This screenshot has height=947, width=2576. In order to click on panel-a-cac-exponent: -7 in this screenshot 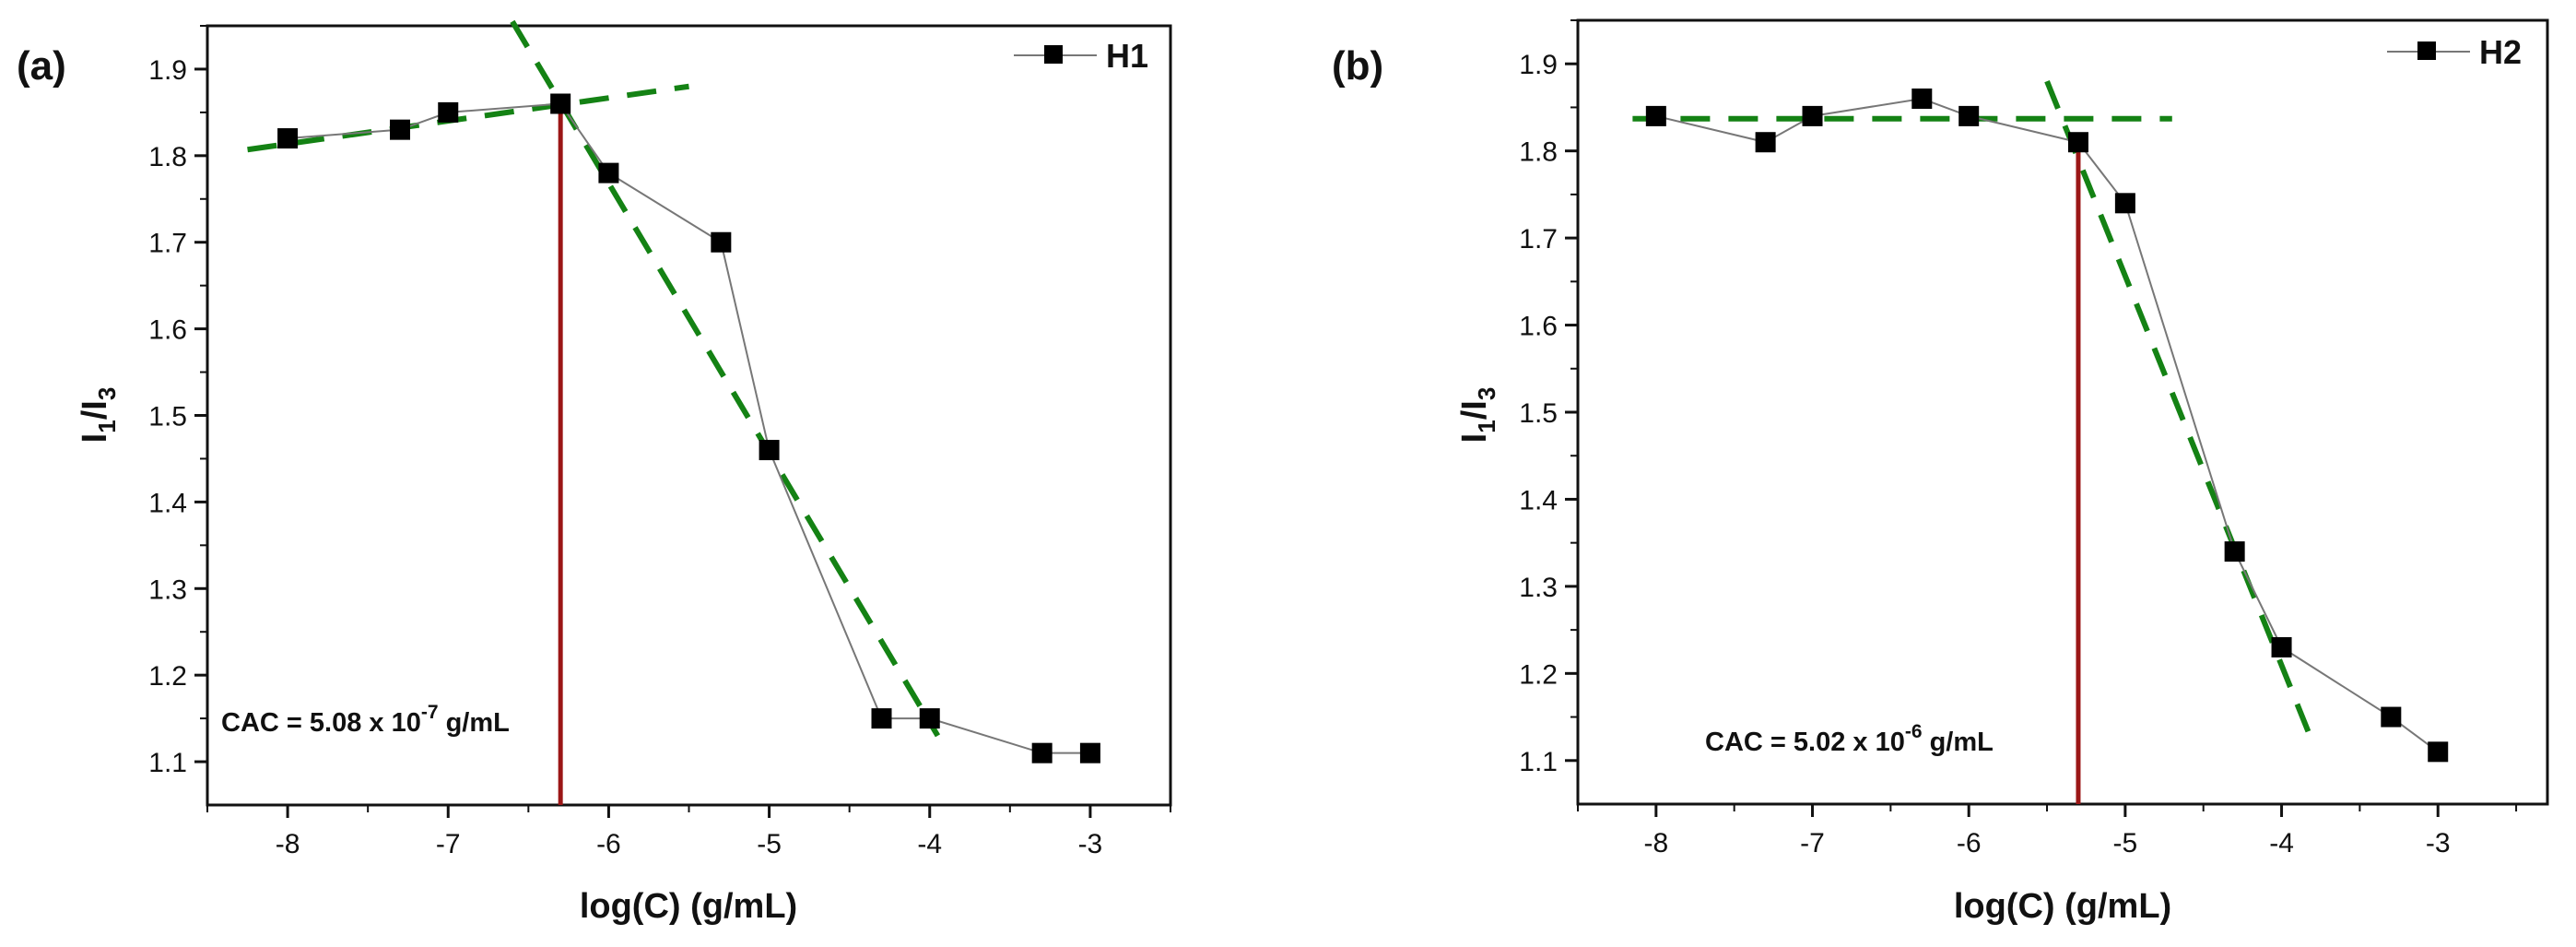, I will do `click(430, 712)`.